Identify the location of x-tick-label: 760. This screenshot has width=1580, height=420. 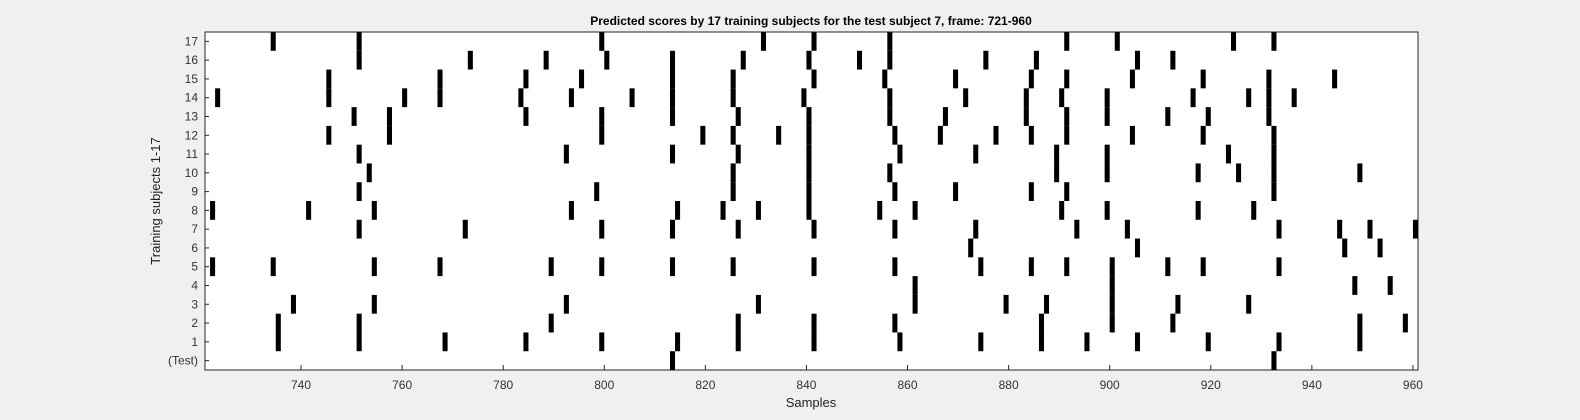
(402, 385).